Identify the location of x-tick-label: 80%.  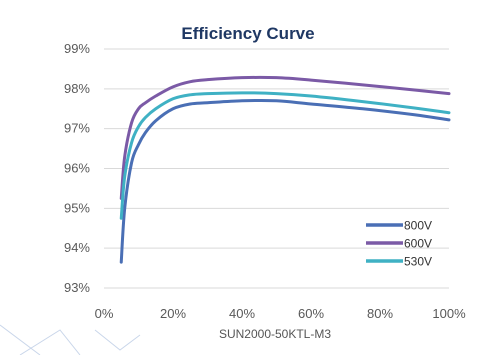
(380, 313).